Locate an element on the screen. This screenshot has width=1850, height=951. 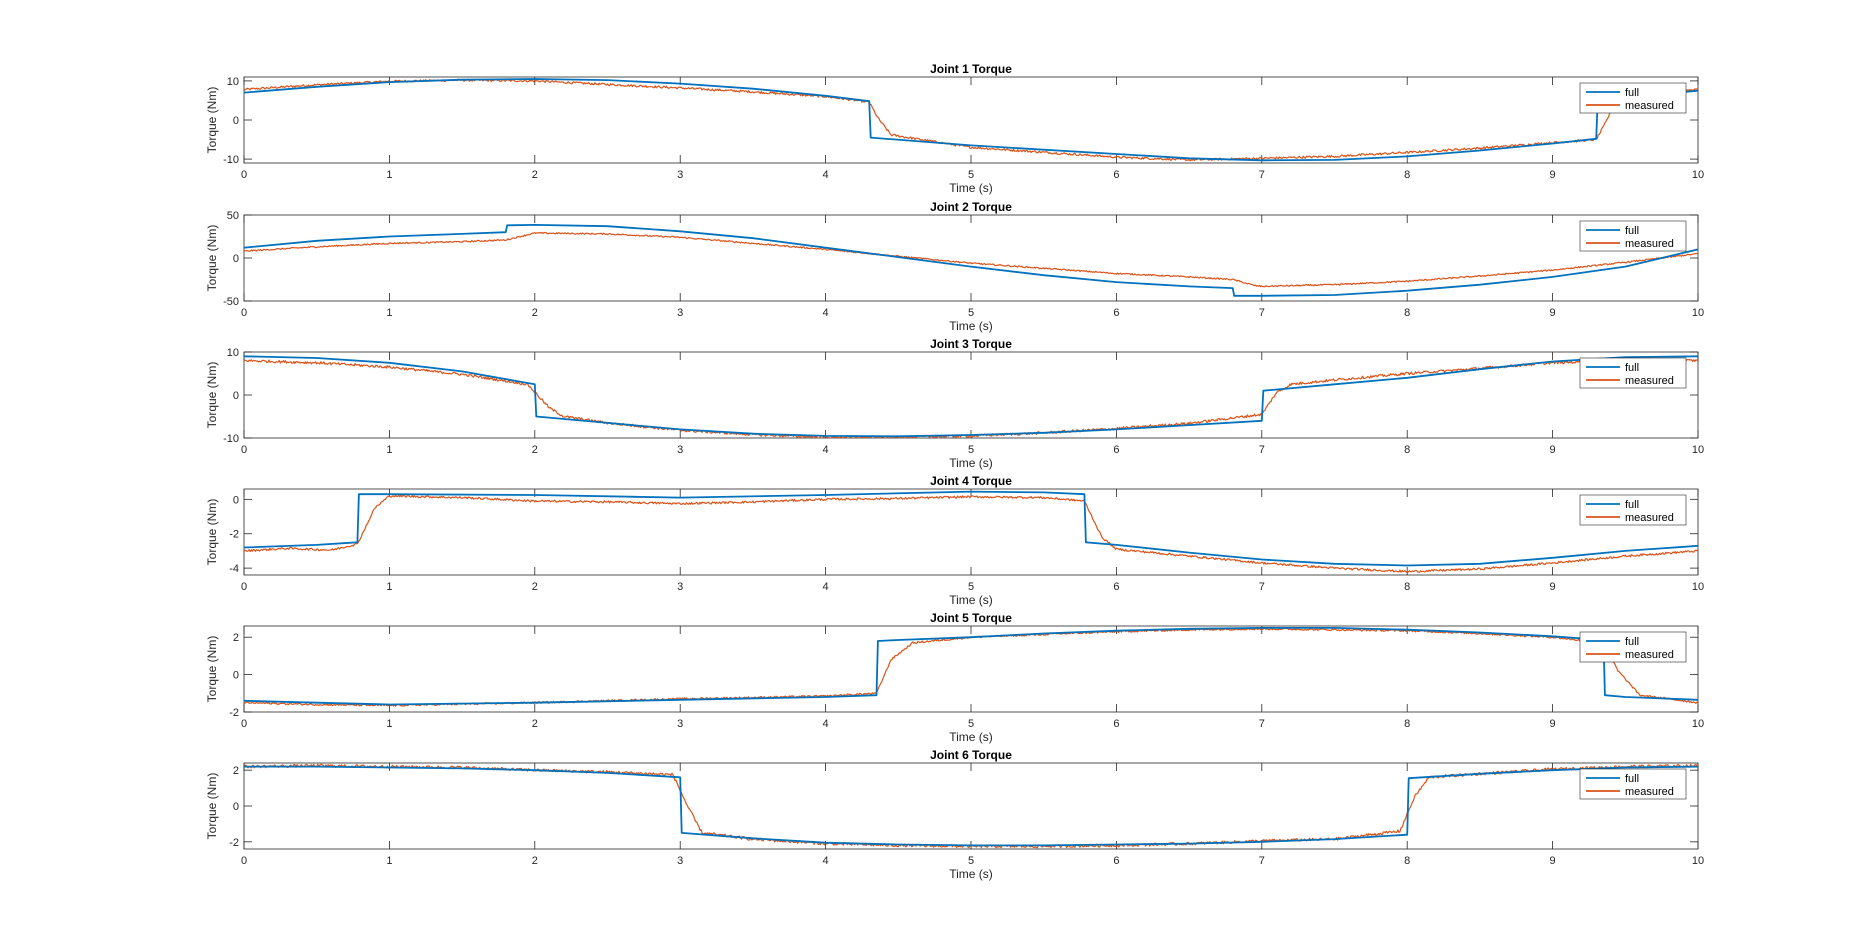
y-tick-label: 2 is located at coordinates (236, 771).